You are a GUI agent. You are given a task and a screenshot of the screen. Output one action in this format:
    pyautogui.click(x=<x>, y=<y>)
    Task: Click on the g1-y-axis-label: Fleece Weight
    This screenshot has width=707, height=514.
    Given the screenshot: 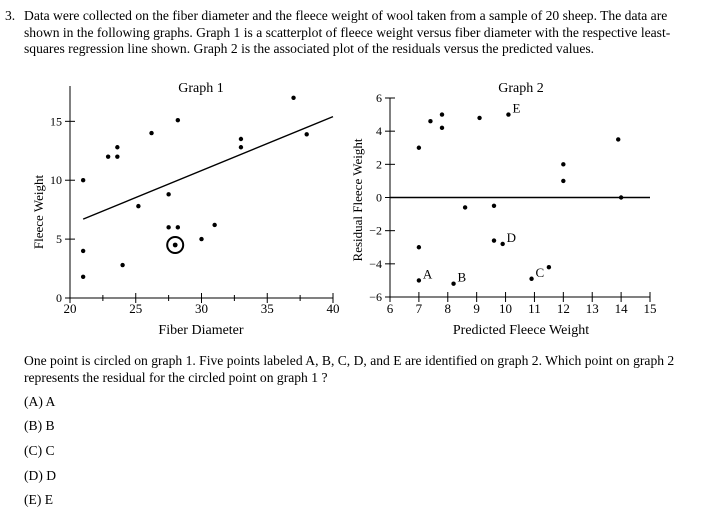 What is the action you would take?
    pyautogui.click(x=38, y=212)
    